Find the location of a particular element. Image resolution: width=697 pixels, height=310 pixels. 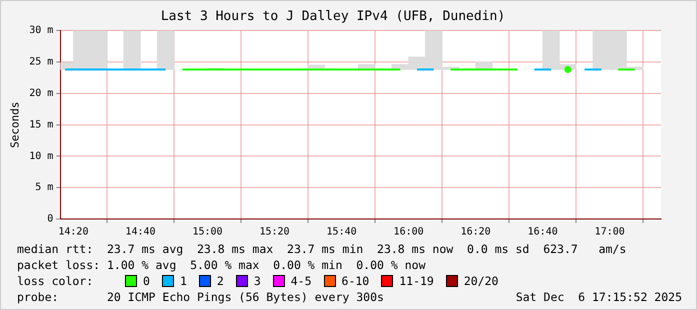

text: probe: 20 ICMP Echo Pings (56 Bytes) every 300s is located at coordinates (200, 297).